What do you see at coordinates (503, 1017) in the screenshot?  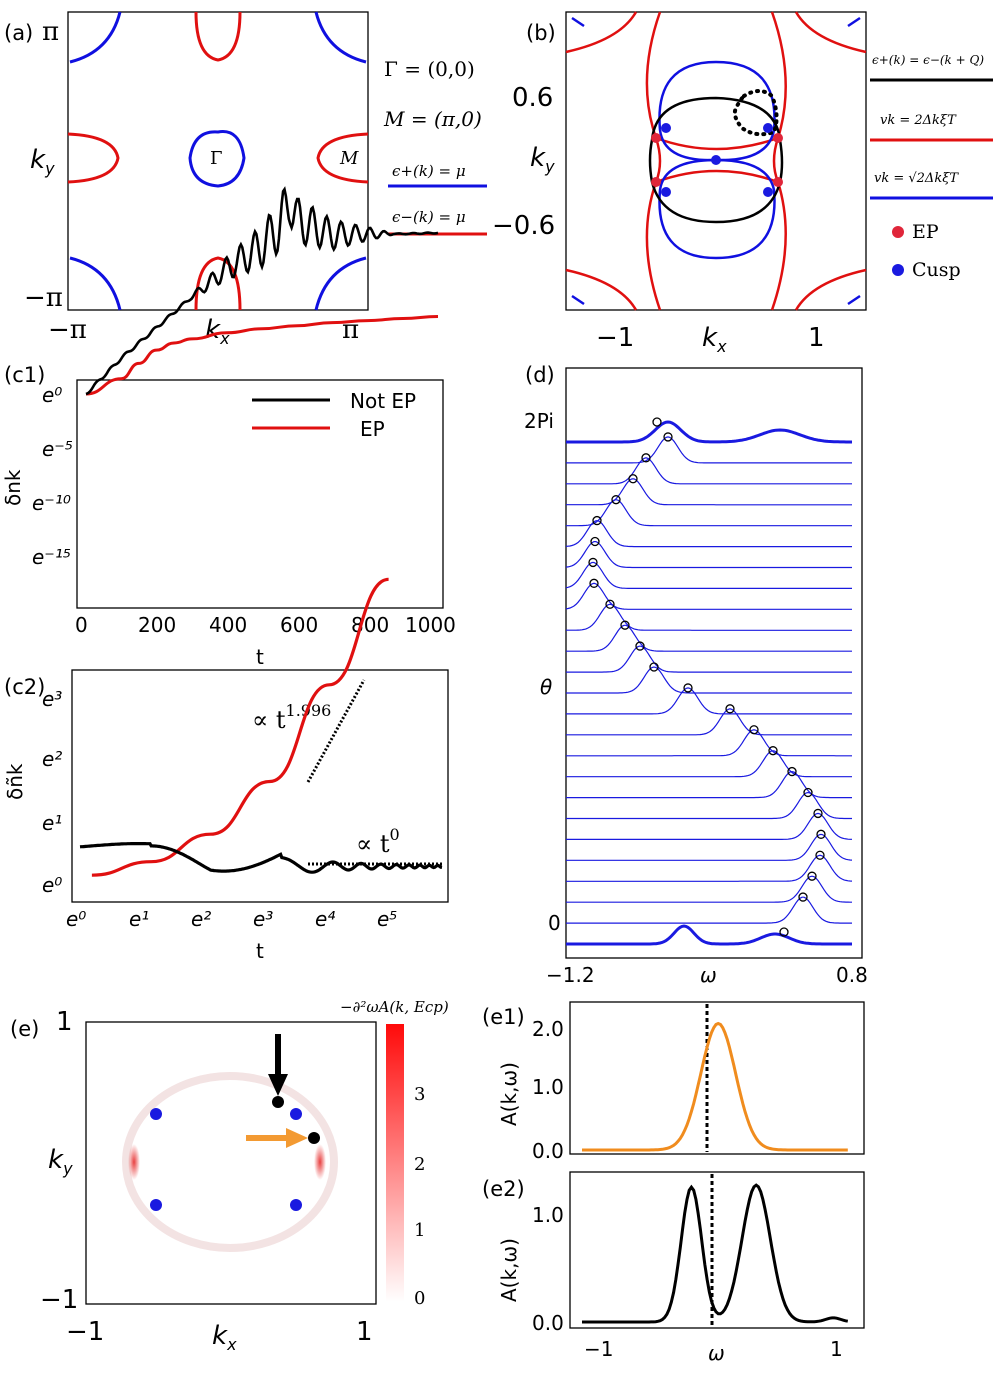 I see `panel-e1-label: (e1)` at bounding box center [503, 1017].